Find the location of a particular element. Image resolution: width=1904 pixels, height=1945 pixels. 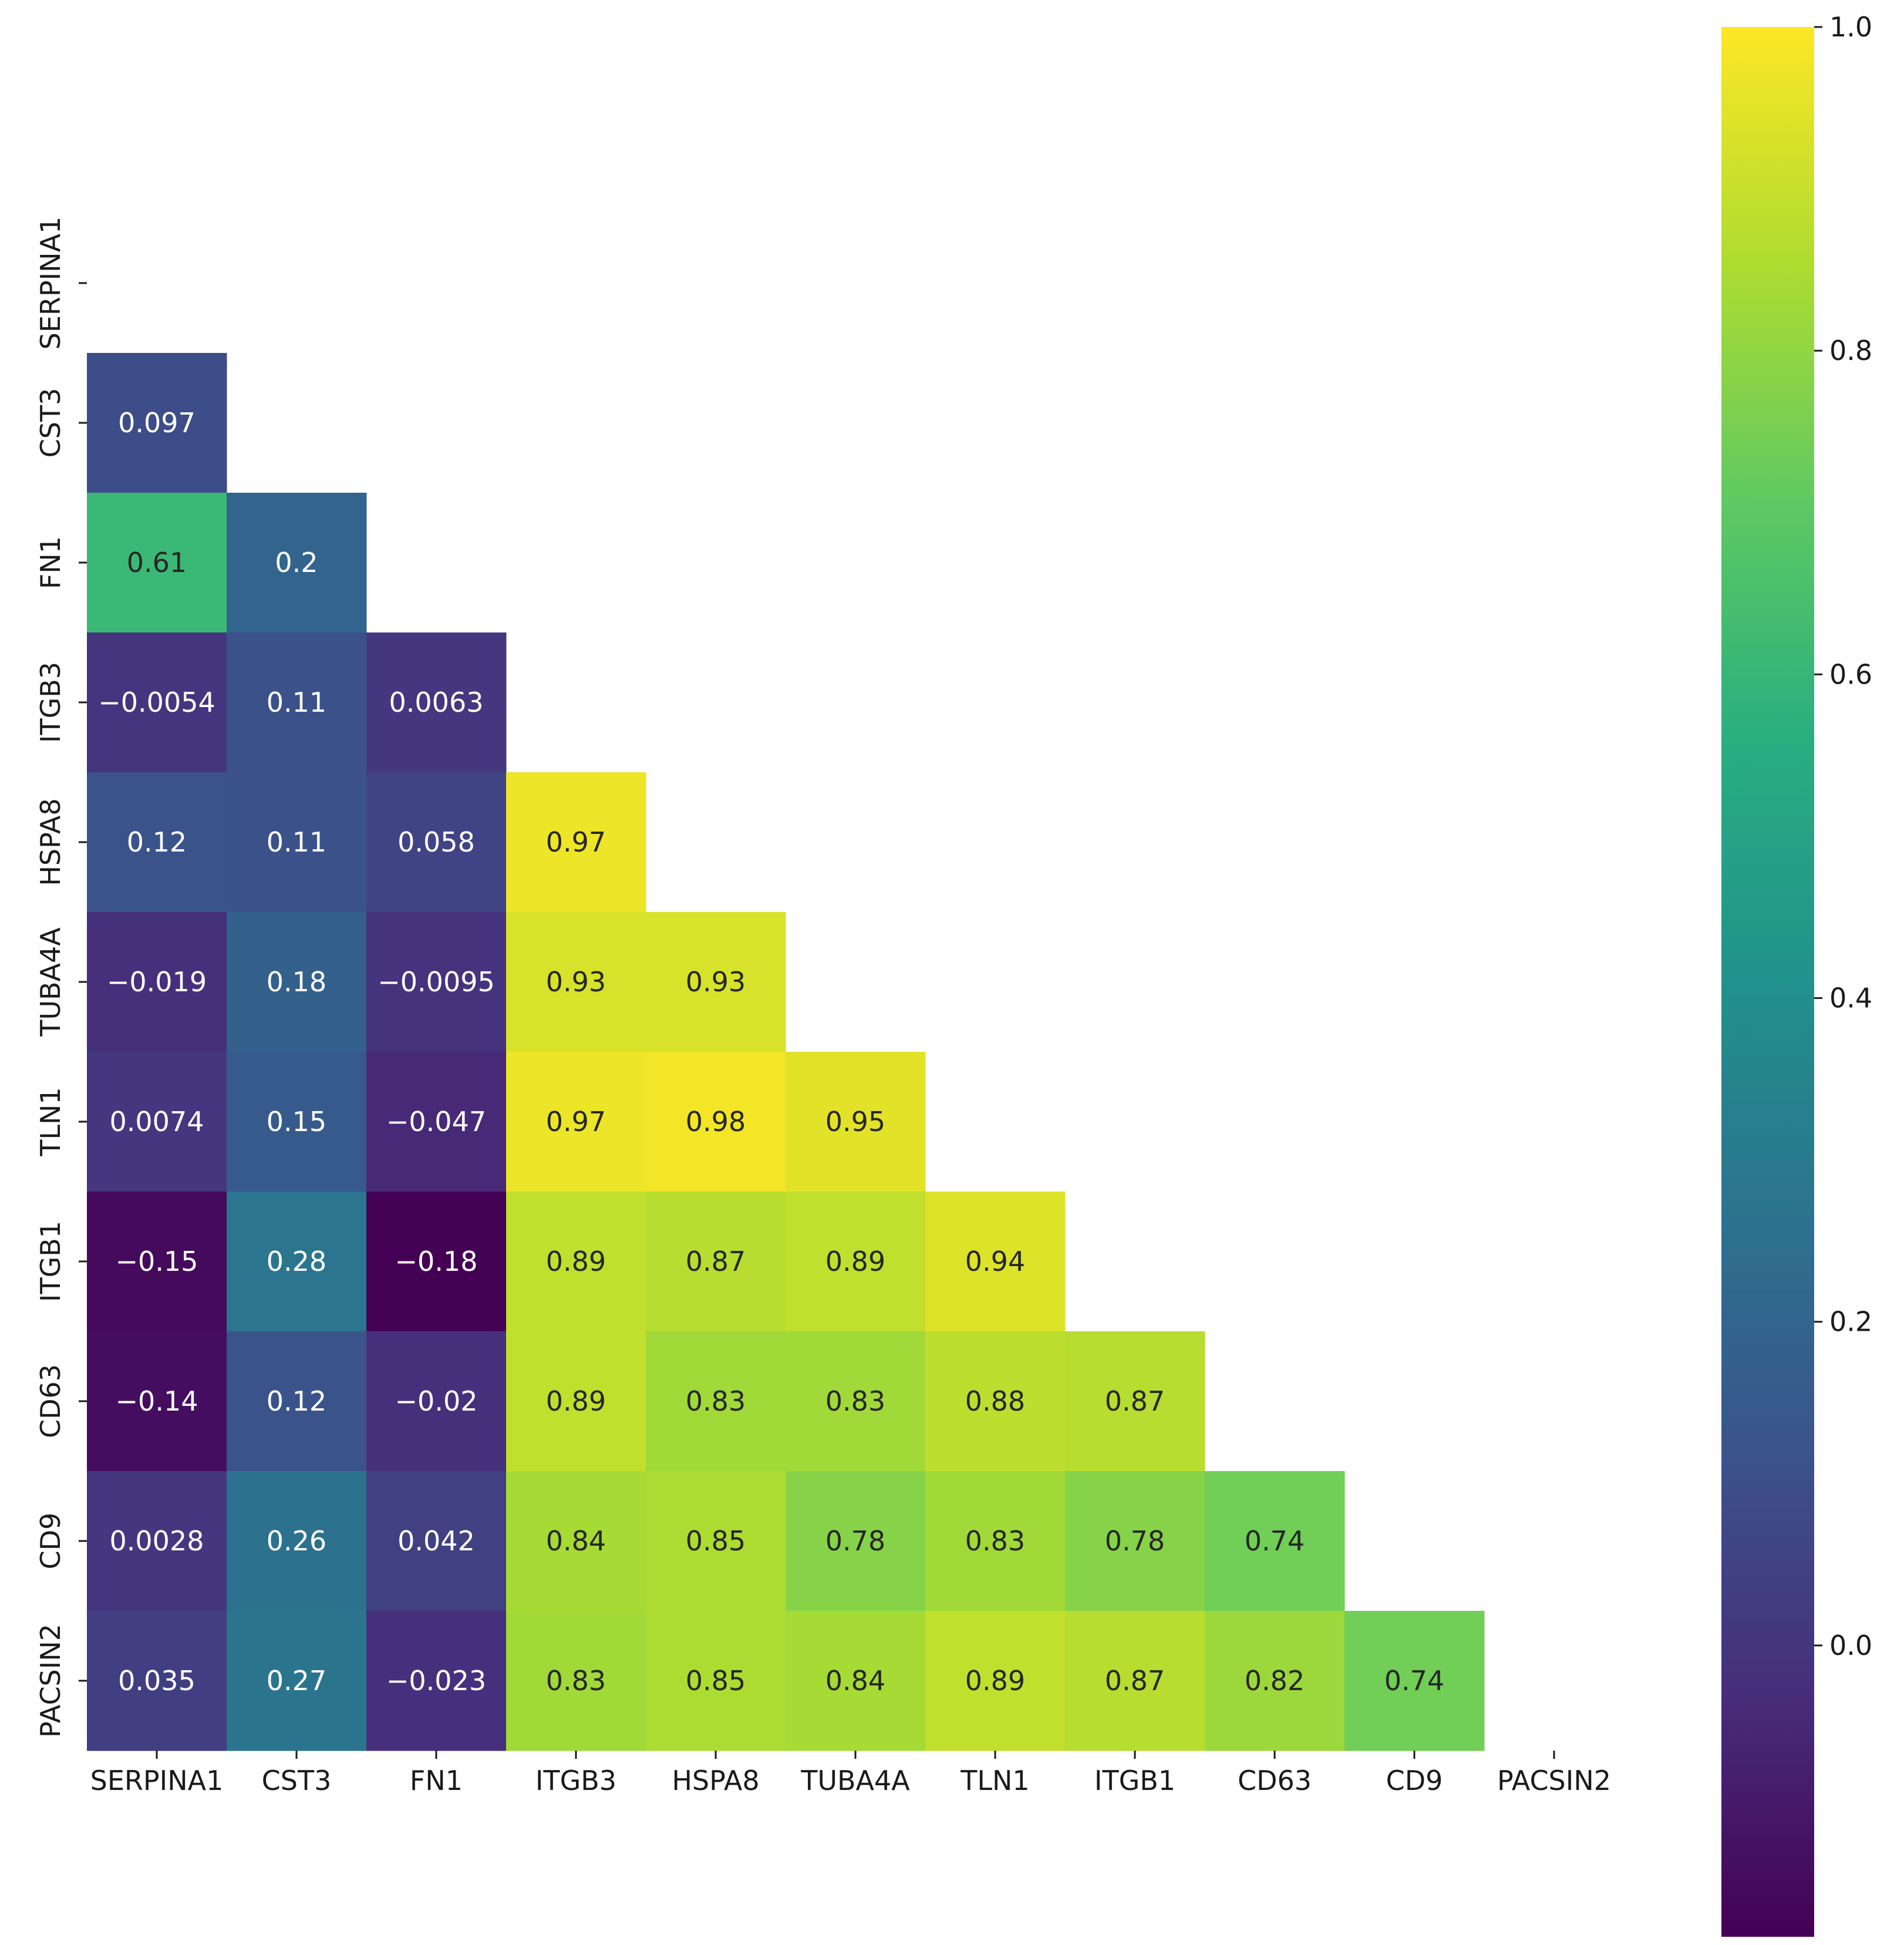

cell-PACSIN2-CD63 is located at coordinates (1275, 1681).